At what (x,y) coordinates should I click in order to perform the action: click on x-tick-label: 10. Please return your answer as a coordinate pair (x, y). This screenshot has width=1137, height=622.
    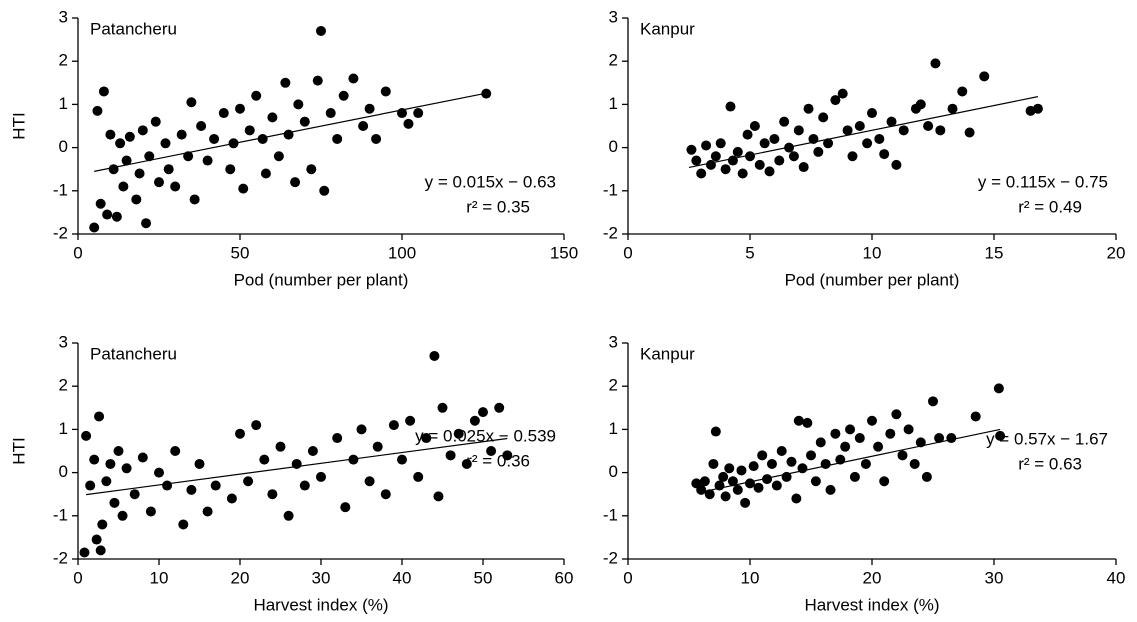
    Looking at the image, I should click on (159, 577).